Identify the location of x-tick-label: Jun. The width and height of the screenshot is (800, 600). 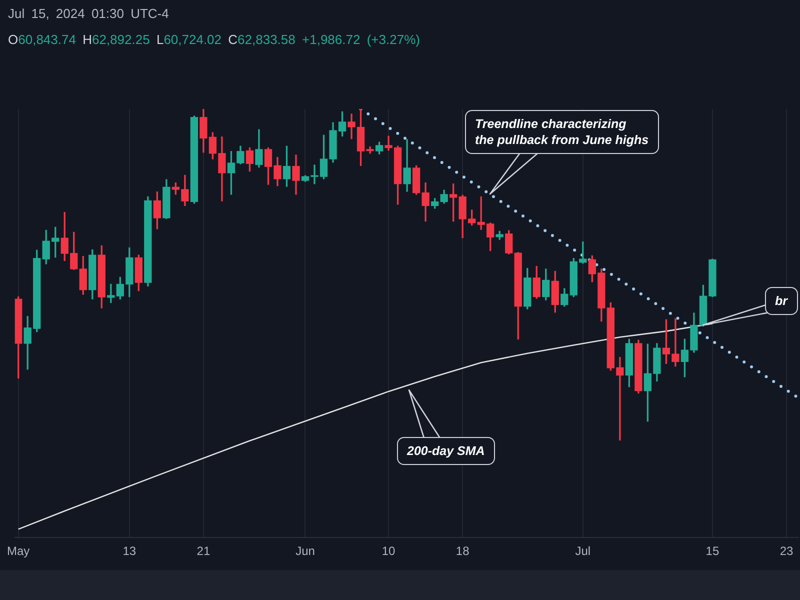
(305, 551).